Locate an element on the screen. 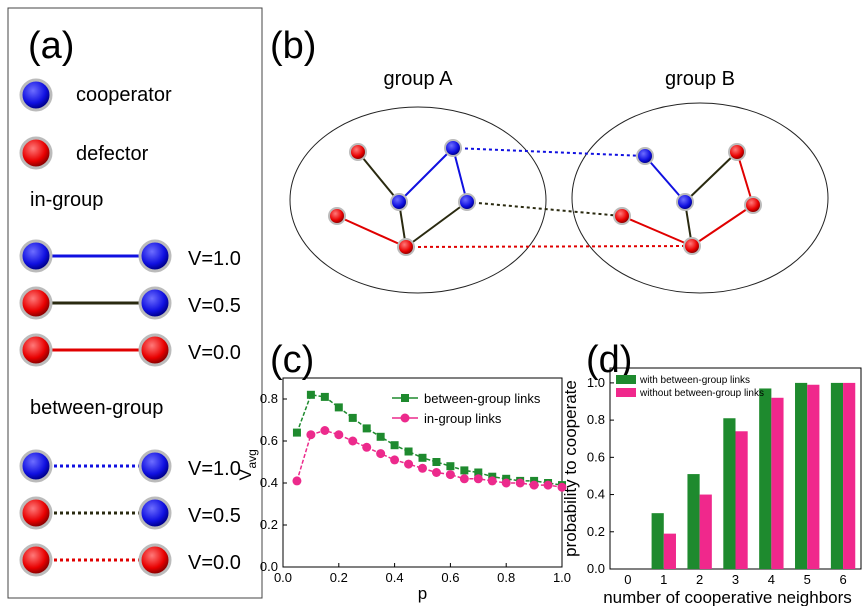  x-tick-label: 4 is located at coordinates (771, 579).